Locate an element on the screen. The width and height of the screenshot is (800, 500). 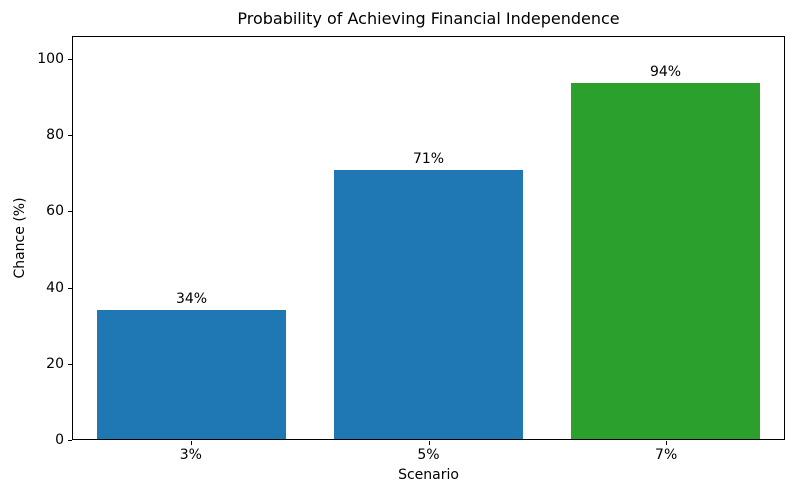
x-tick-label-5%: 5% is located at coordinates (428, 455).